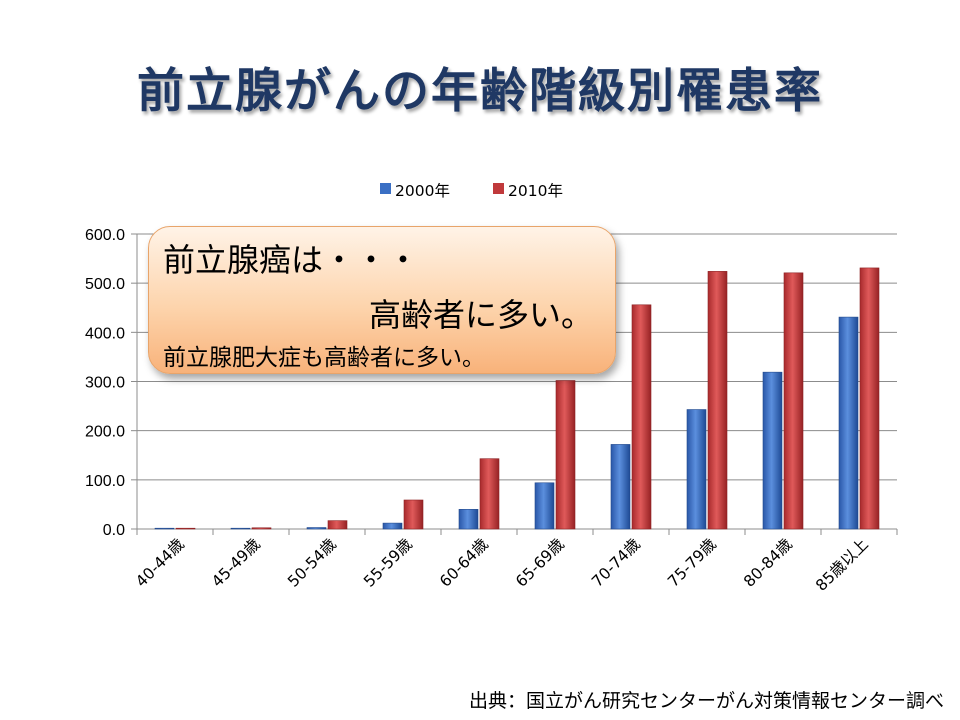 The width and height of the screenshot is (960, 720). Describe the element at coordinates (471, 191) in the screenshot. I see `legend: 2000年 2010年` at that location.